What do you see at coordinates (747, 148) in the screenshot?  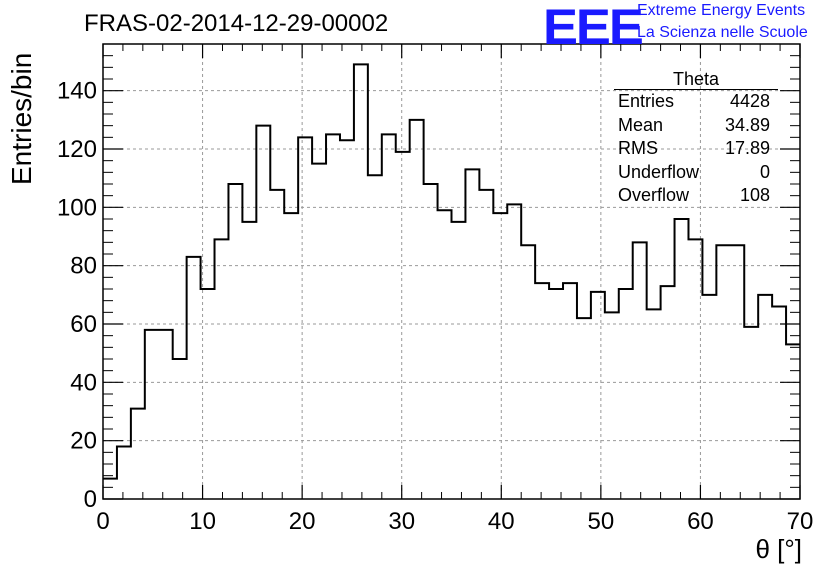 I see `stats-value: 17.89` at bounding box center [747, 148].